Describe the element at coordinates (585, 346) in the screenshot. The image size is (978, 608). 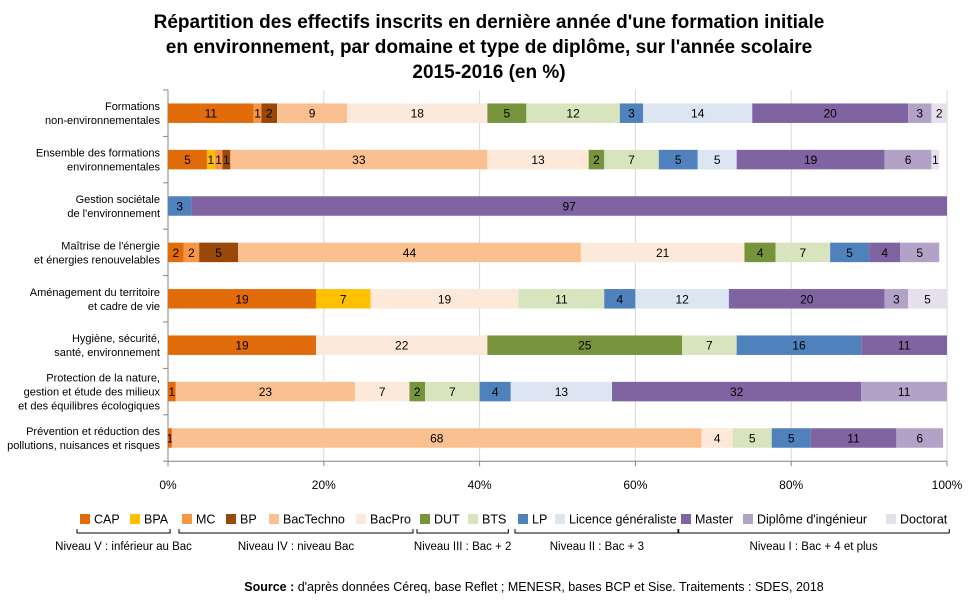
I see `data-label: 25` at that location.